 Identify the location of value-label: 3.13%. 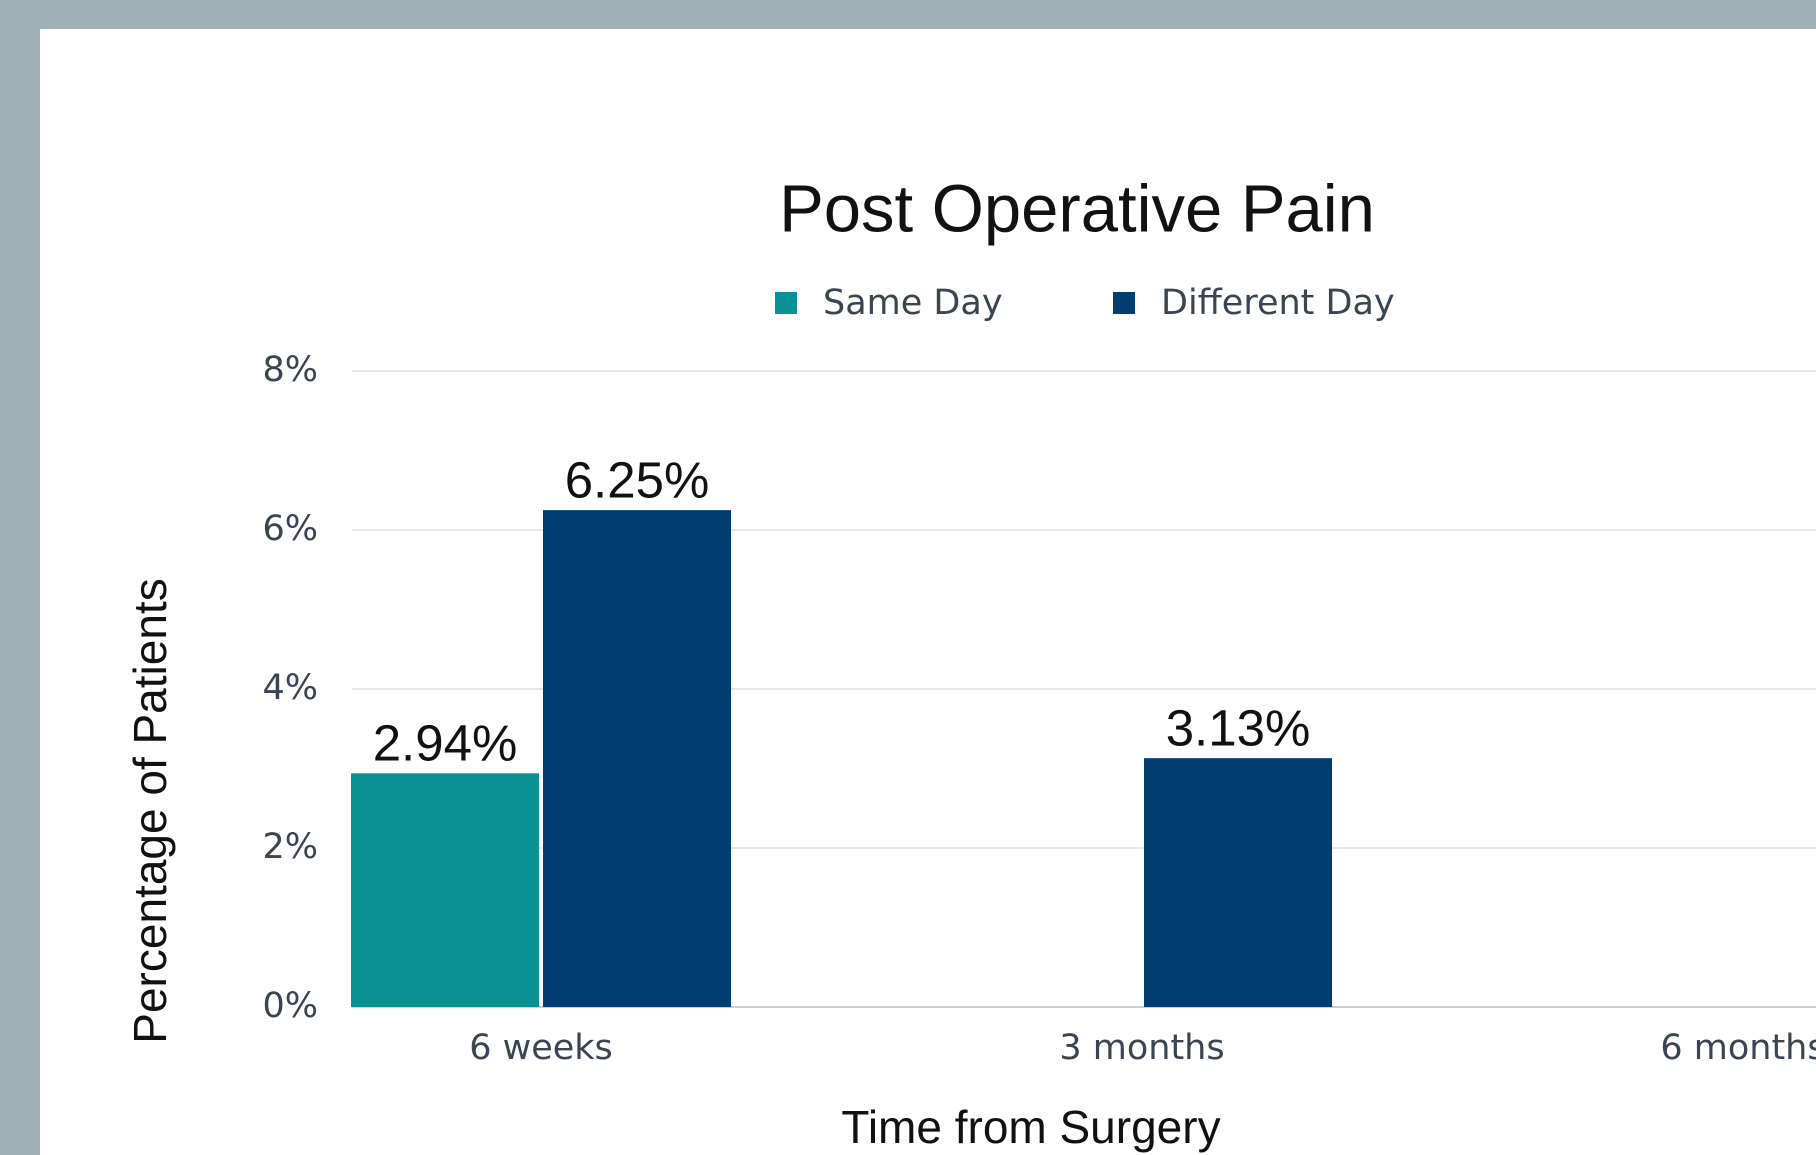
(1238, 728).